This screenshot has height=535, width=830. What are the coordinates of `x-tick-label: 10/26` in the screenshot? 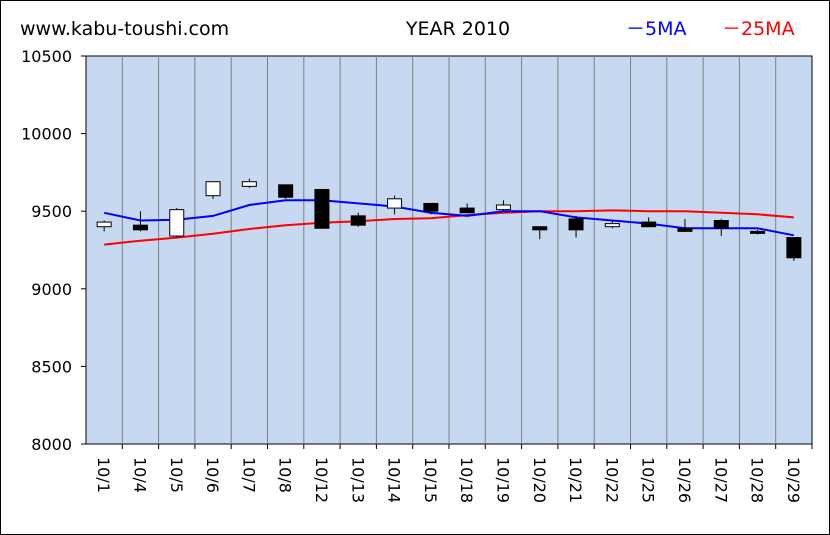 It's located at (684, 480).